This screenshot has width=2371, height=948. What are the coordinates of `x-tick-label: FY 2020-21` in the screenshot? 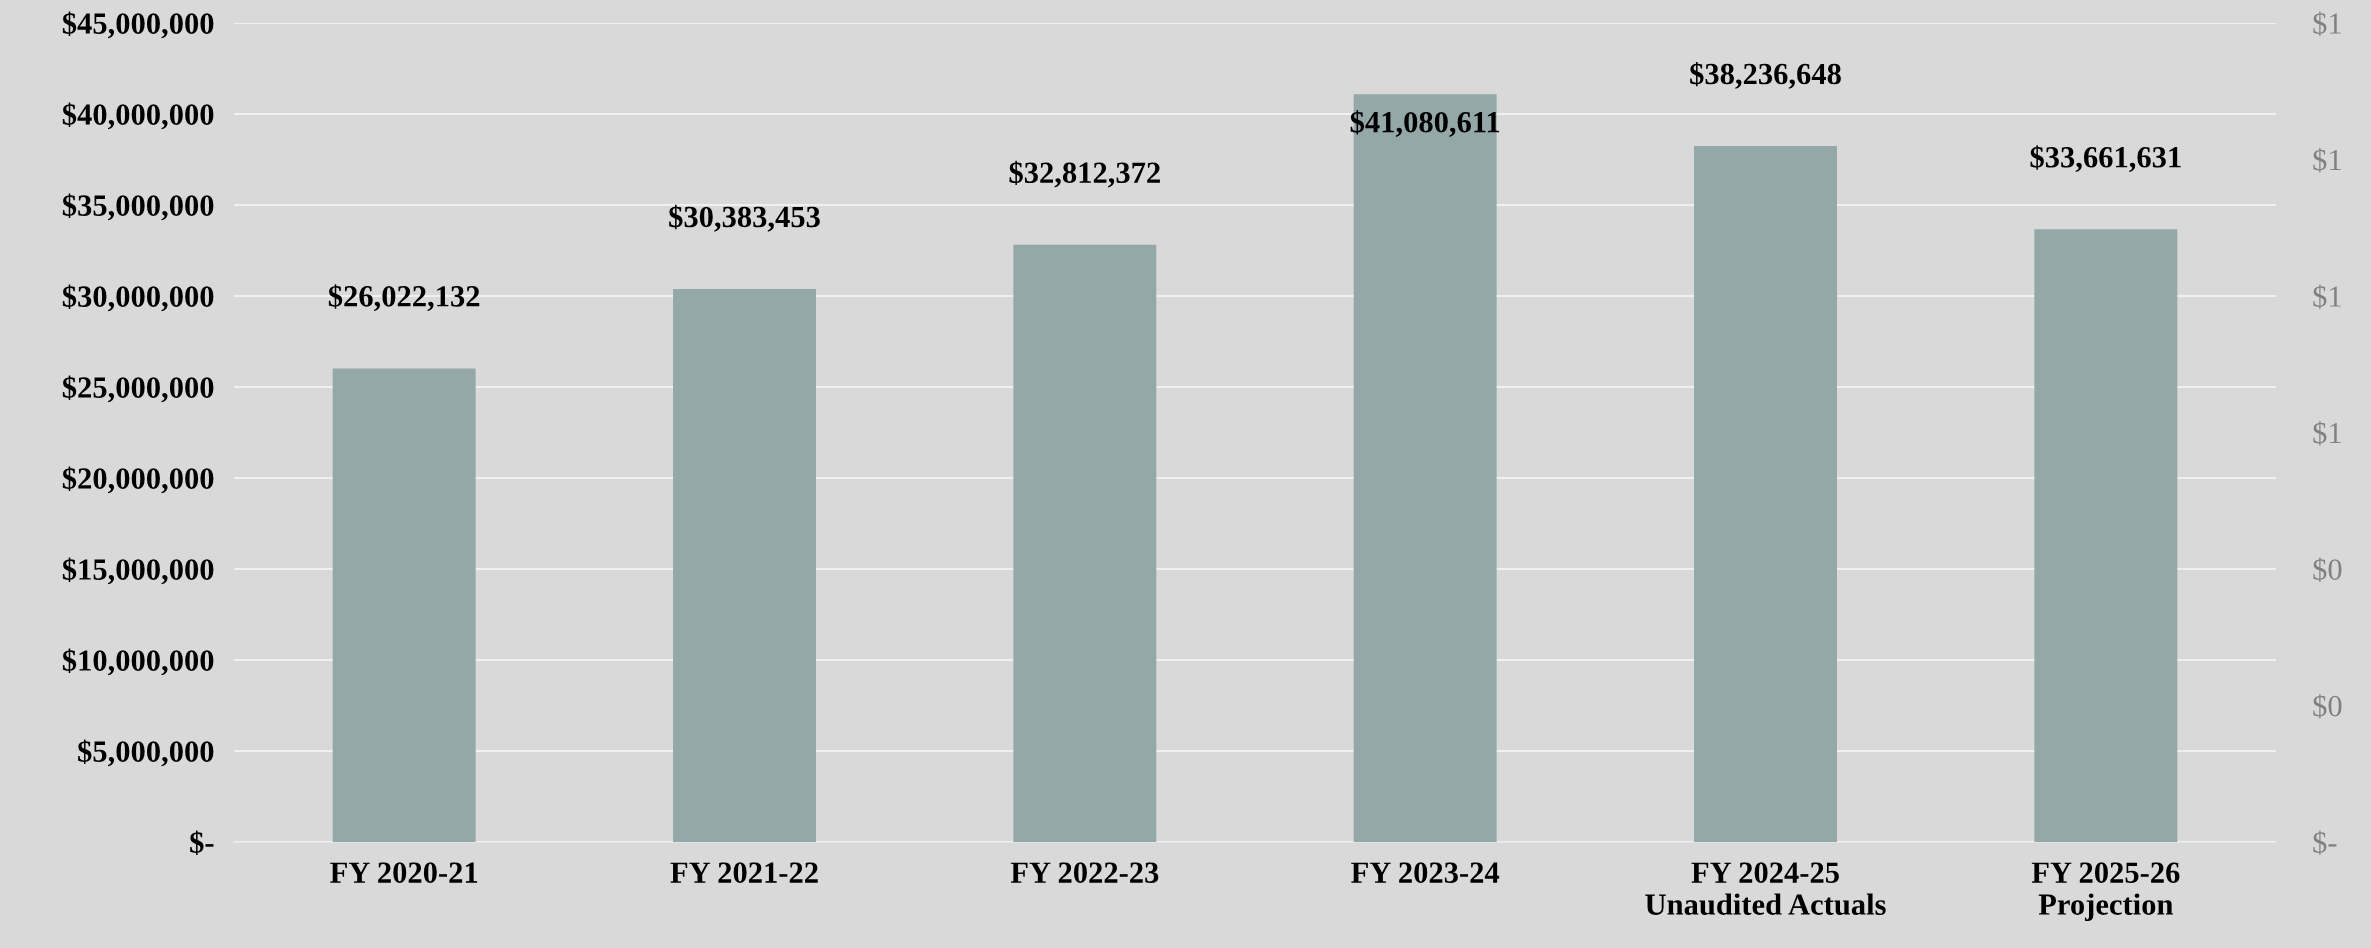 It's located at (404, 872).